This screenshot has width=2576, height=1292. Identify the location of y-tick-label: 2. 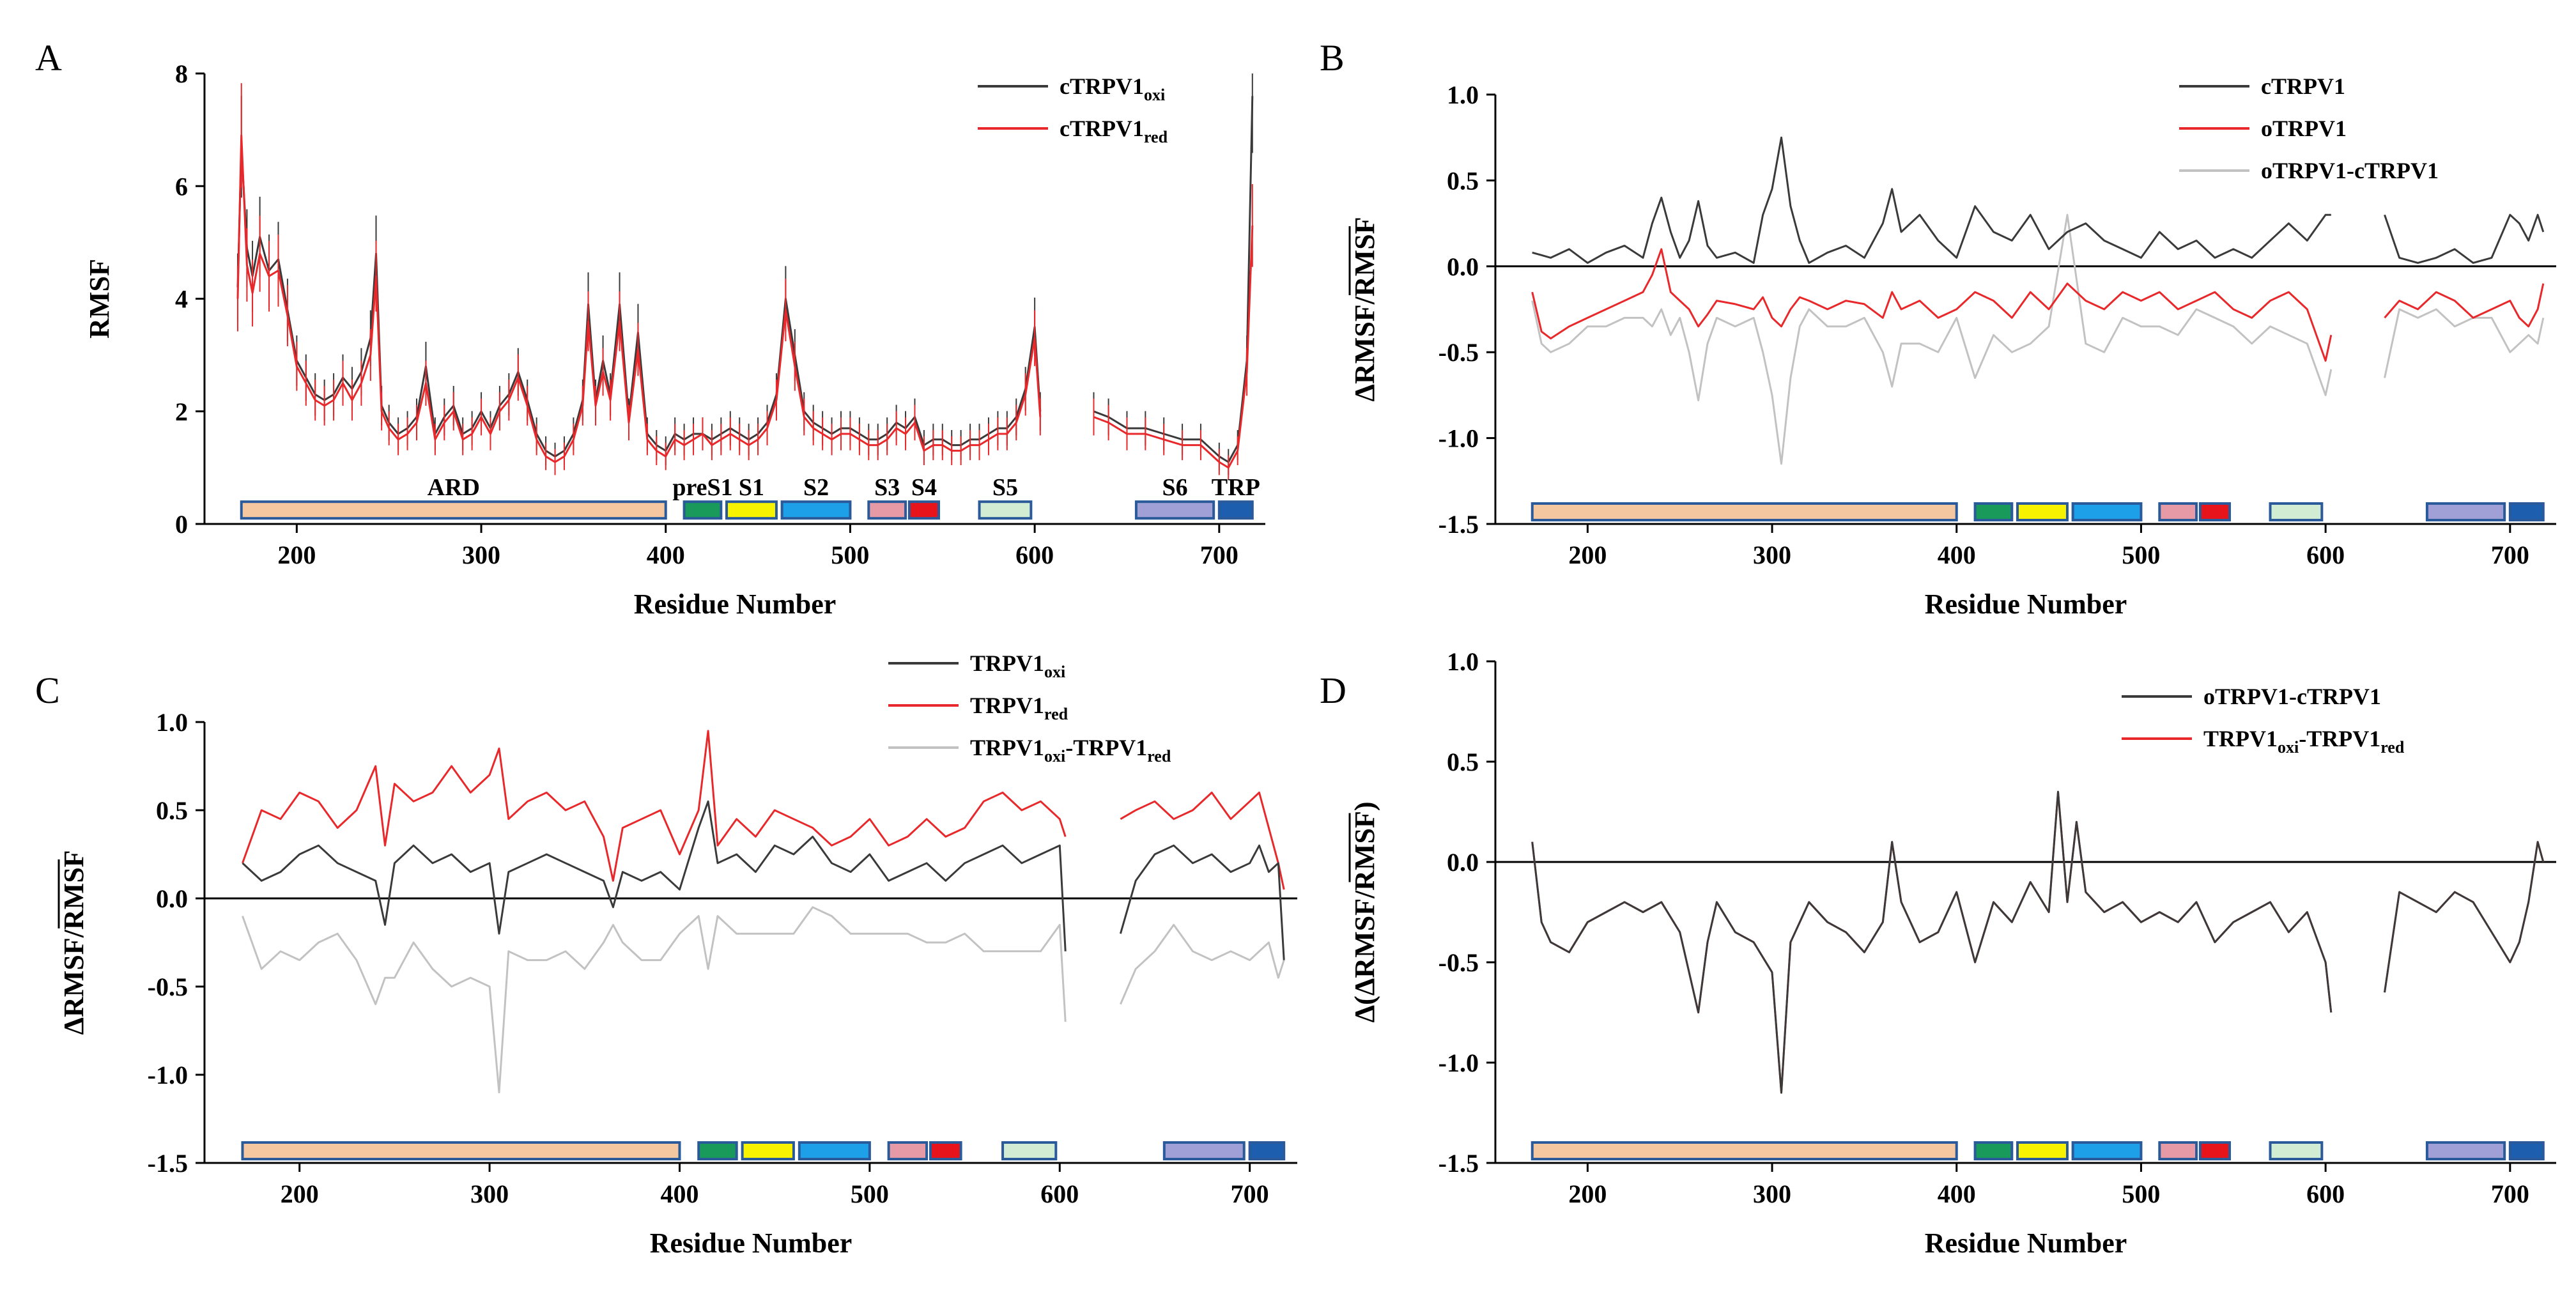
(181, 411).